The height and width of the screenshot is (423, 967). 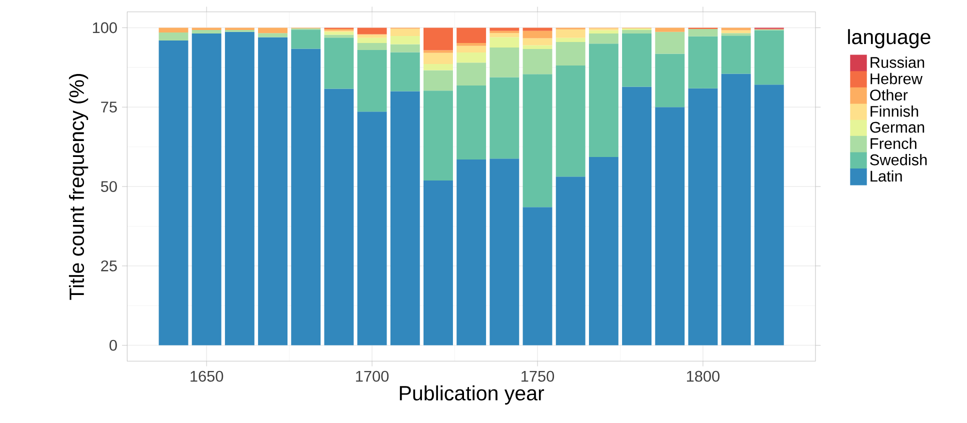 I want to click on y-tick-label: 0, so click(x=113, y=345).